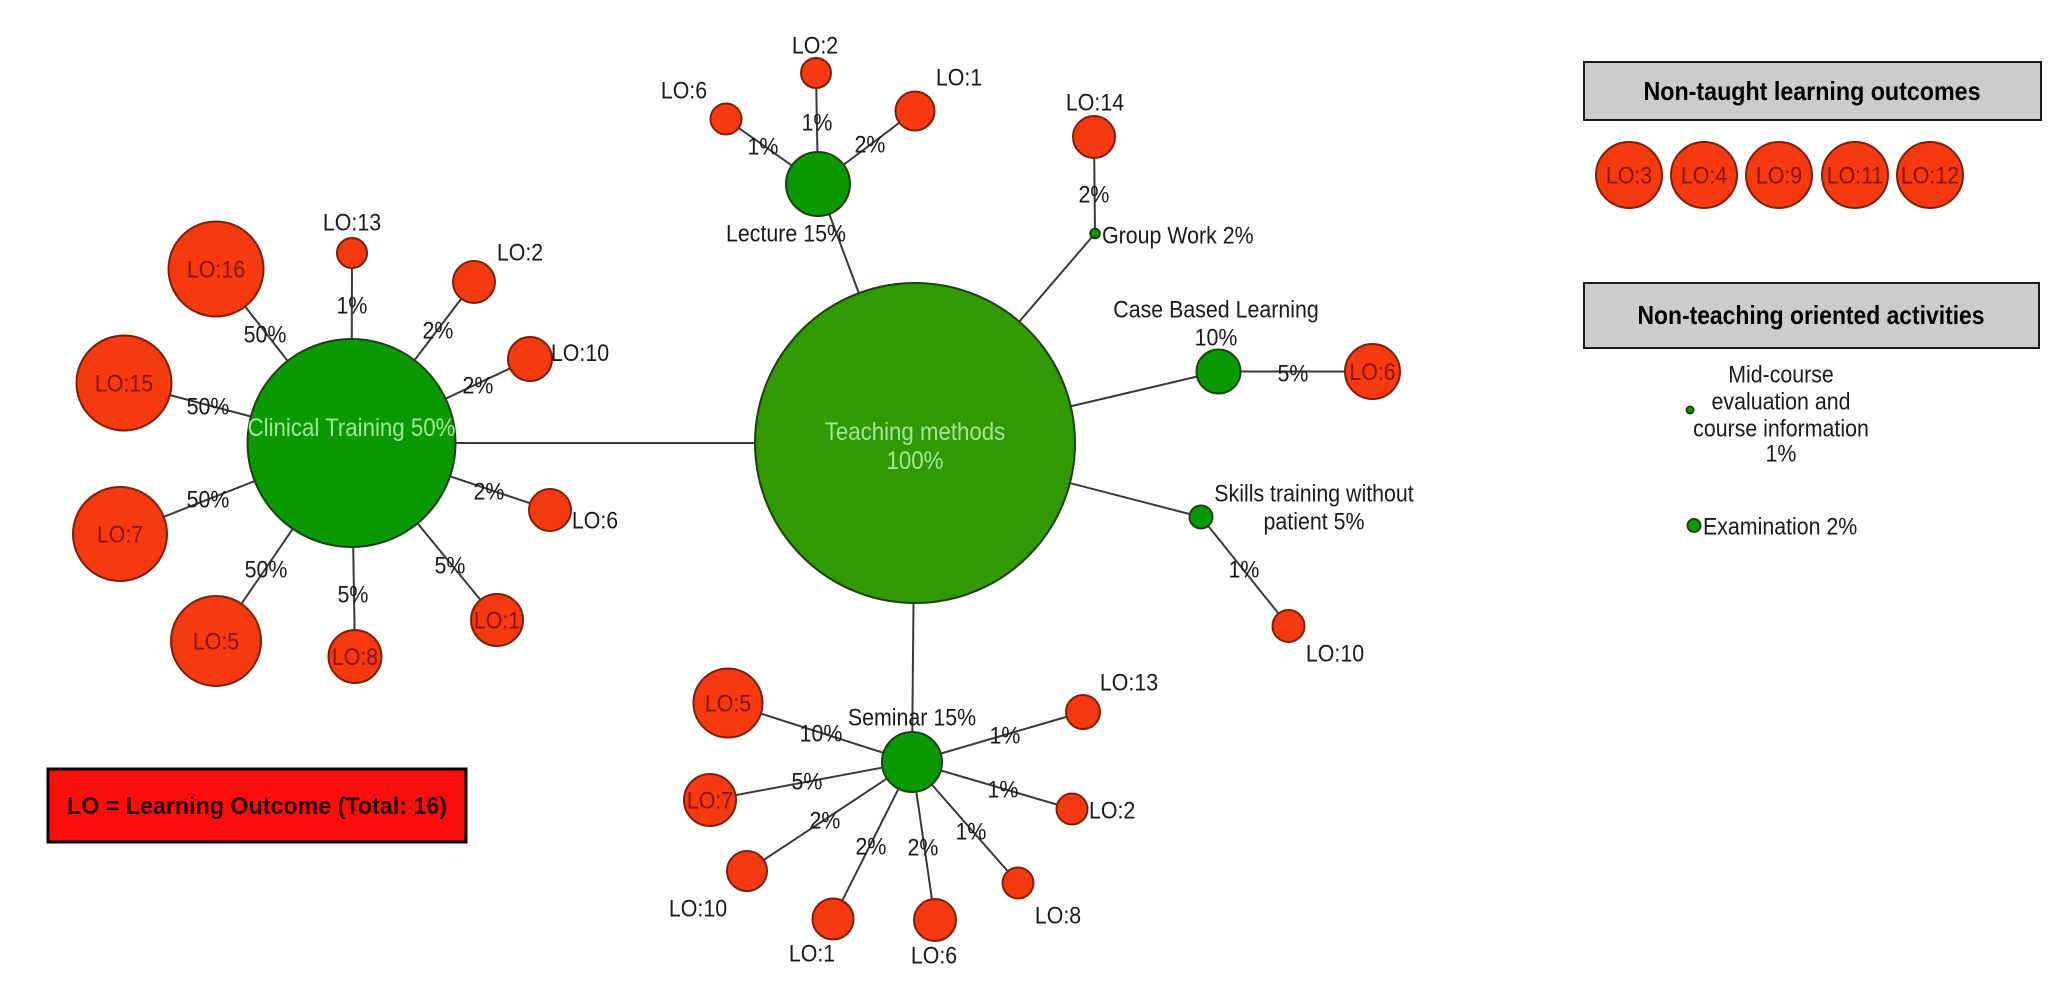 This screenshot has height=1001, width=2059. What do you see at coordinates (124, 384) in the screenshot?
I see `svg-text: LO:15` at bounding box center [124, 384].